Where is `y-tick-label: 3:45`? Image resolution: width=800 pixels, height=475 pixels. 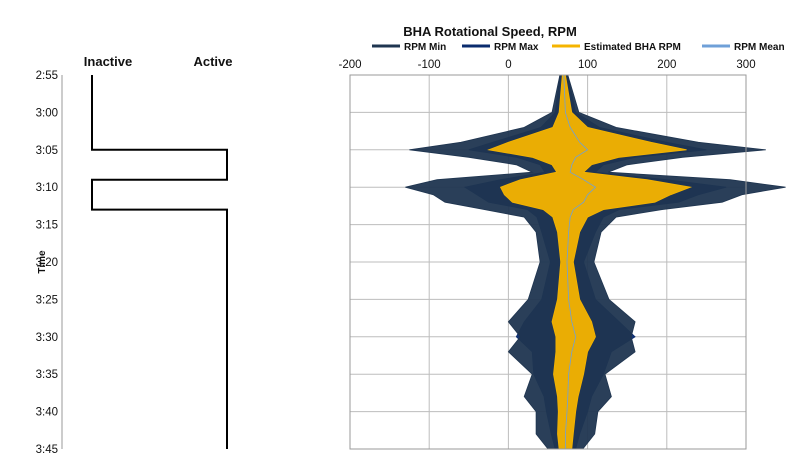
y-tick-label: 3:45 is located at coordinates (47, 450).